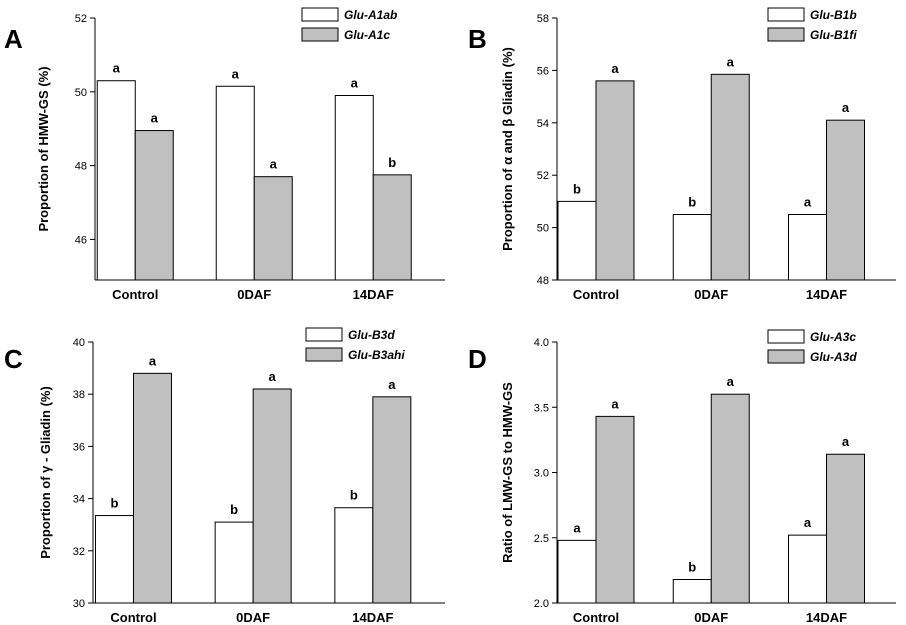  I want to click on legend-entry: Glu-B1b, so click(833, 15).